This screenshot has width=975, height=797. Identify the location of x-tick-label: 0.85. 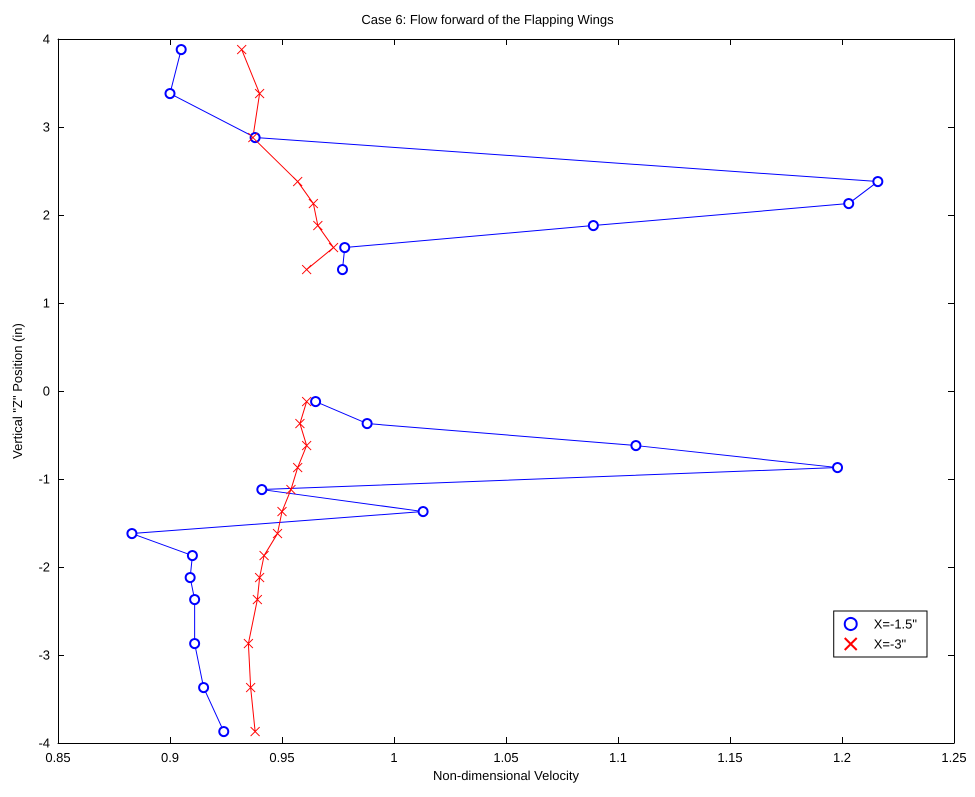
(58, 757).